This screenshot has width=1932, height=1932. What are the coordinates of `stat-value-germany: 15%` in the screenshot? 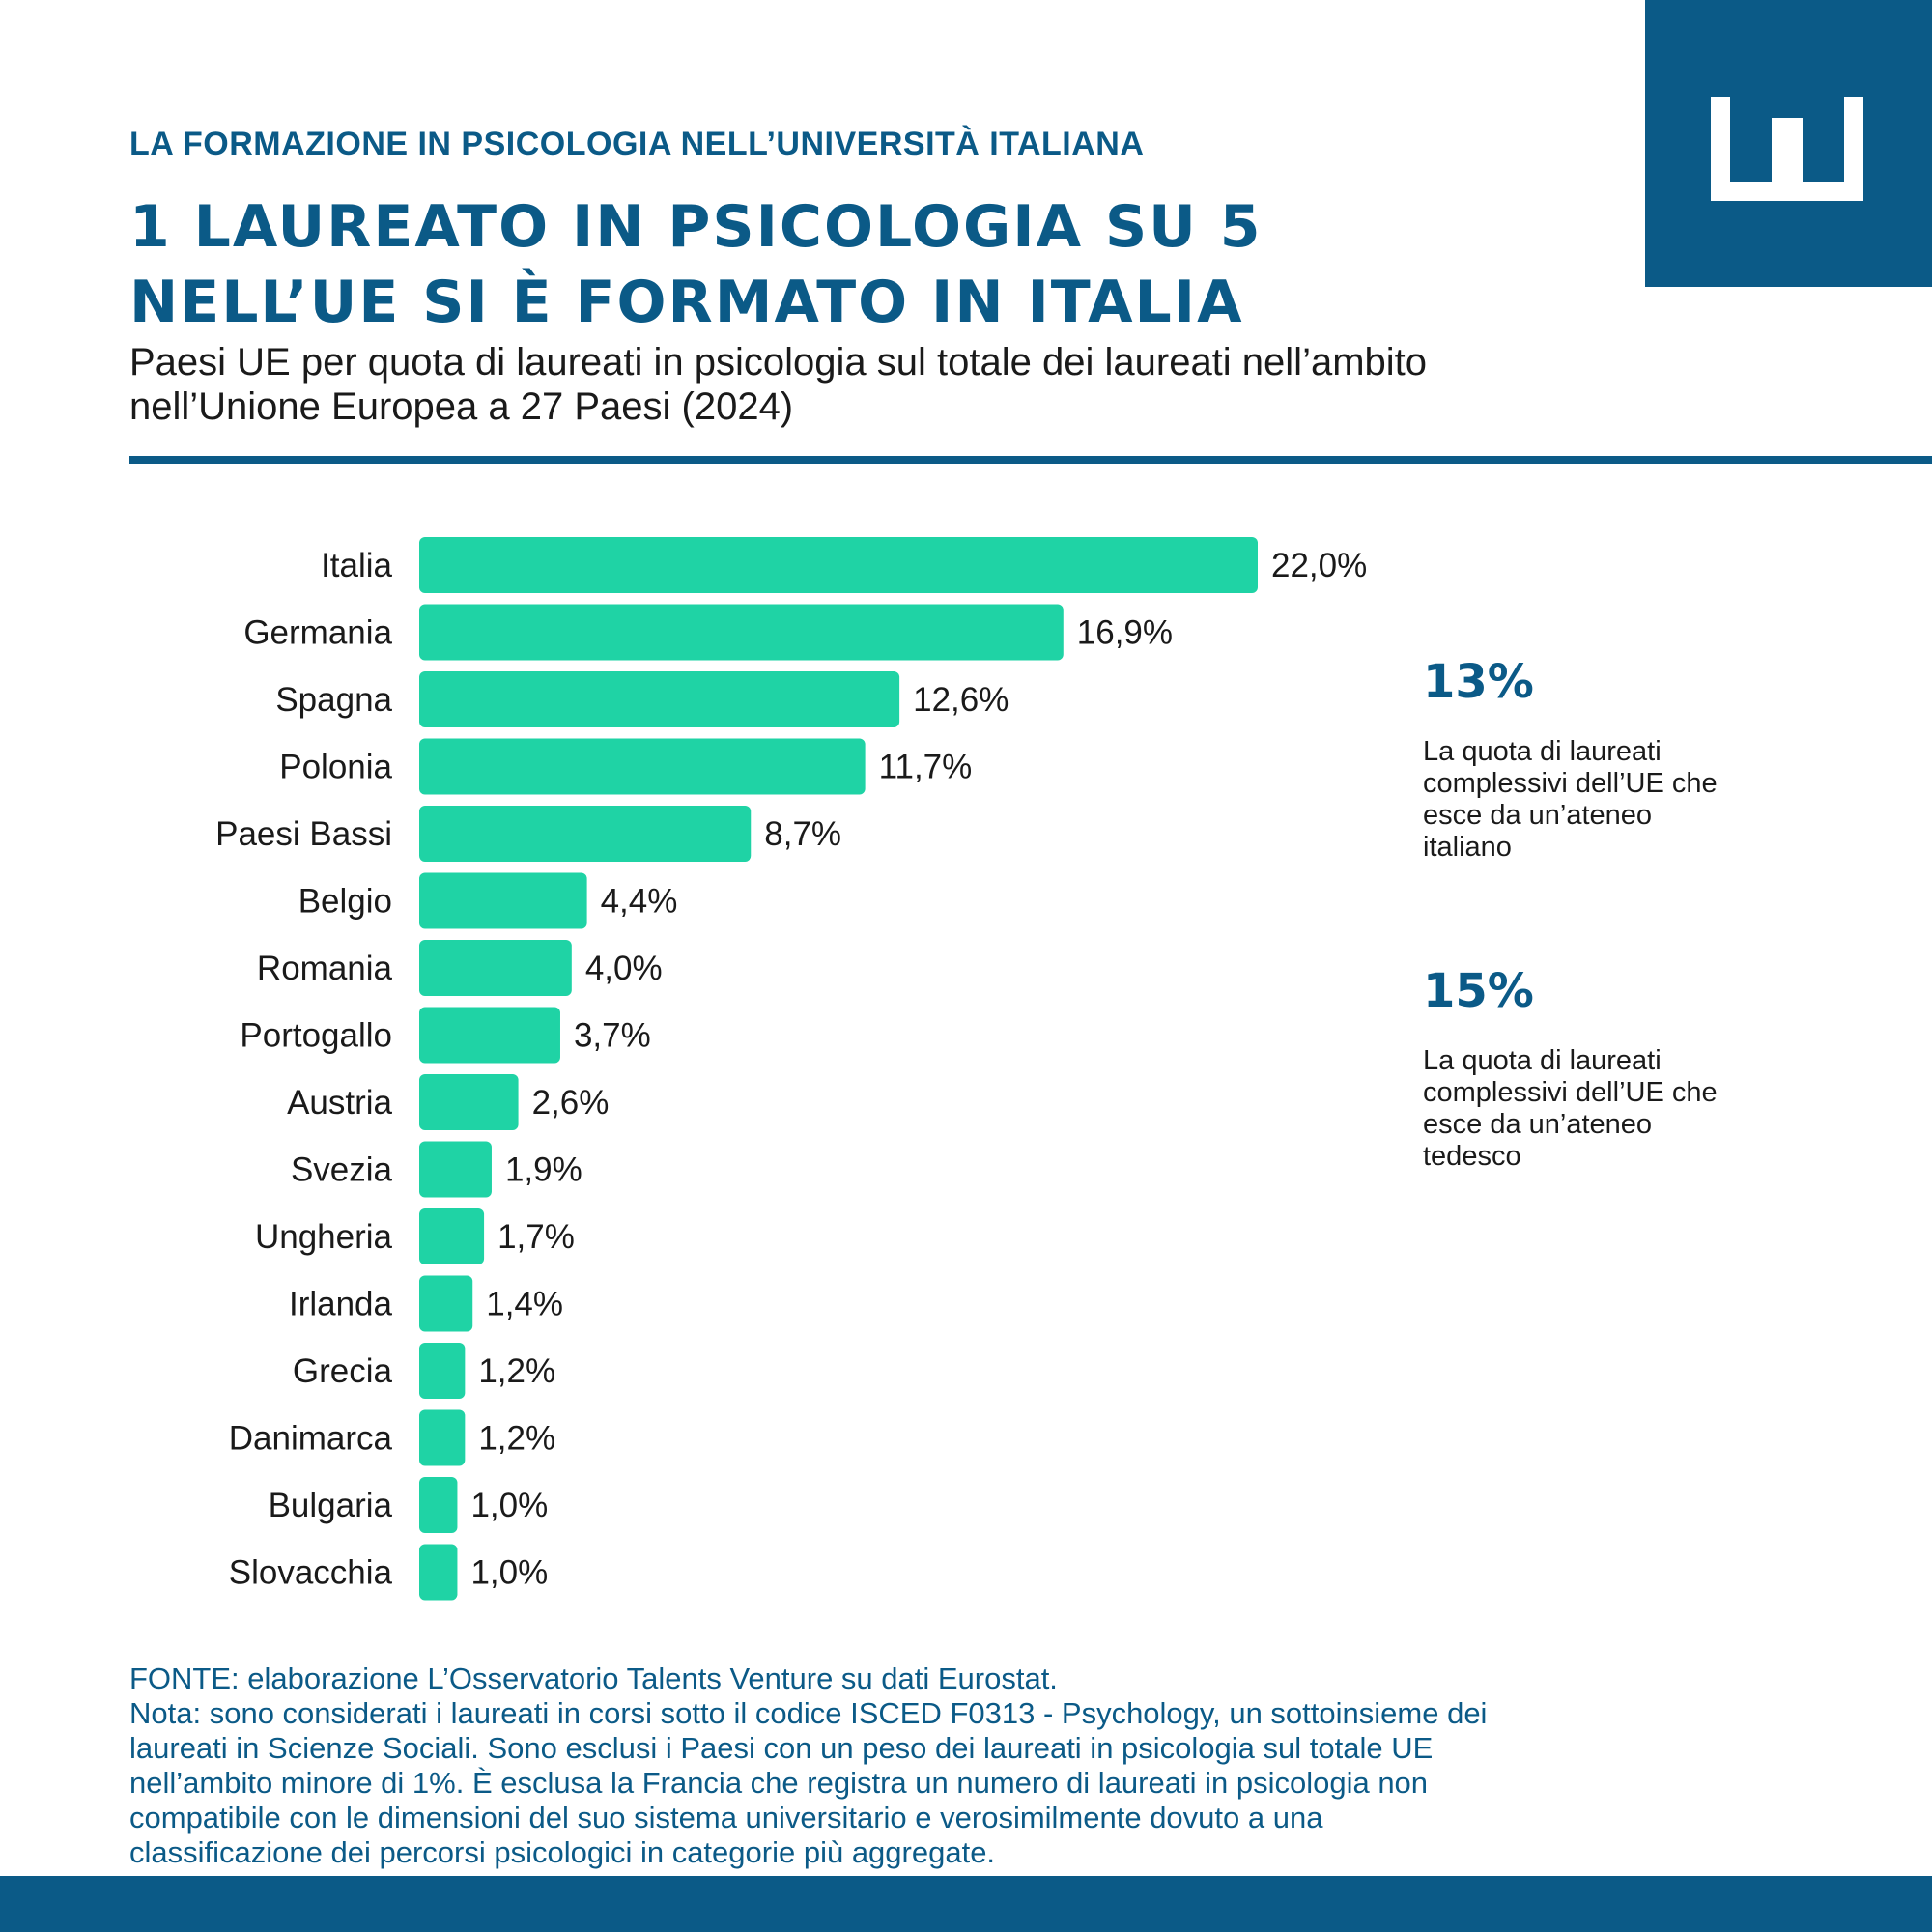 It's located at (1478, 991).